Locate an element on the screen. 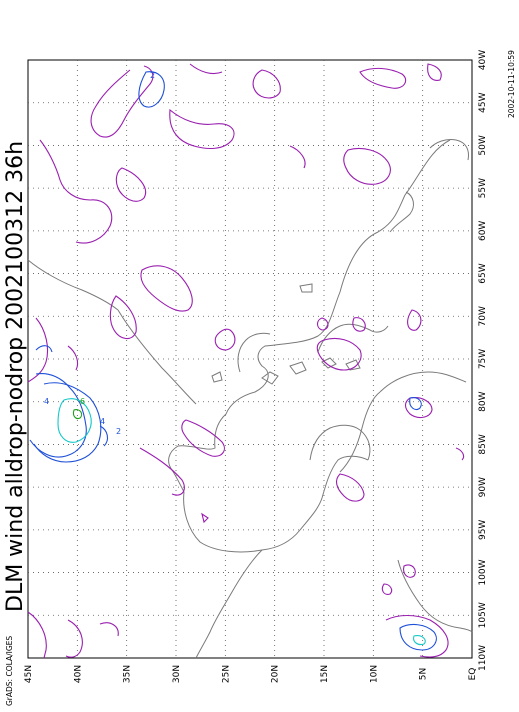 The width and height of the screenshot is (519, 712). latitude-tick-labels: EQ 5N 10N 15N 20N 25N 30N 35N 40N 45N is located at coordinates (251, 674).